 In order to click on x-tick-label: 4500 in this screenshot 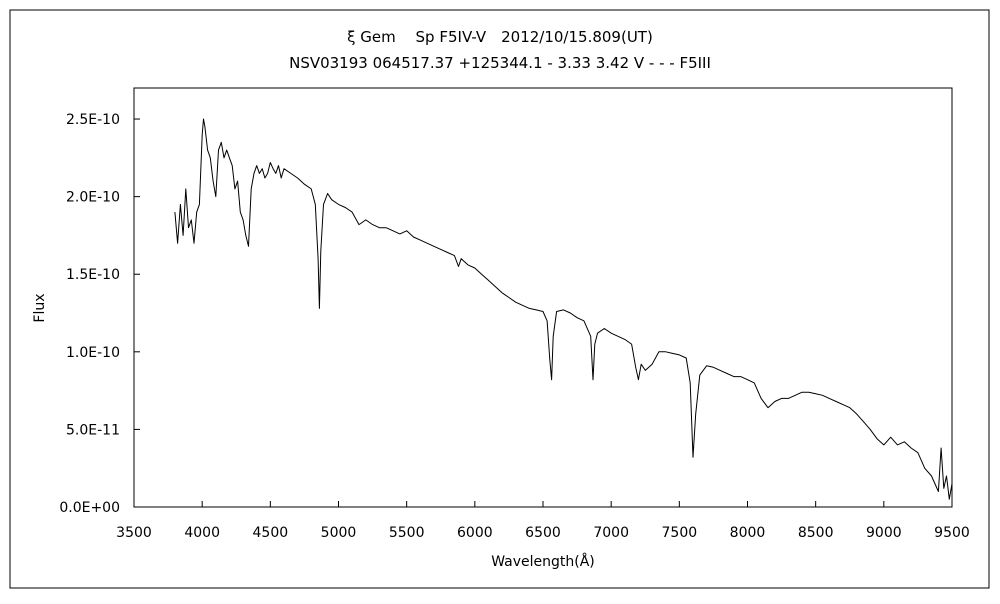, I will do `click(271, 533)`.